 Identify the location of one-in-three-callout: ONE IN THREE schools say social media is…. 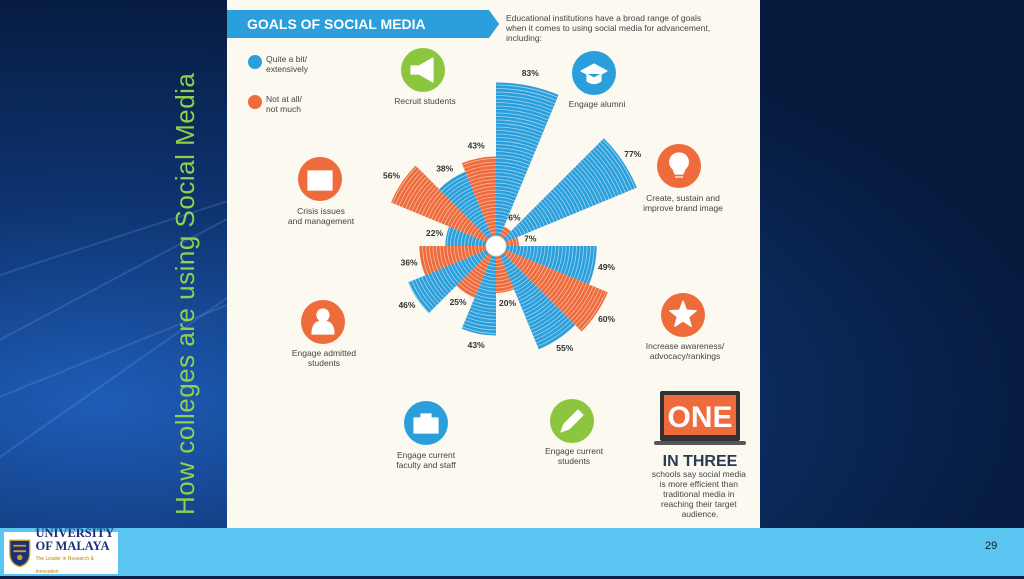
(699, 455).